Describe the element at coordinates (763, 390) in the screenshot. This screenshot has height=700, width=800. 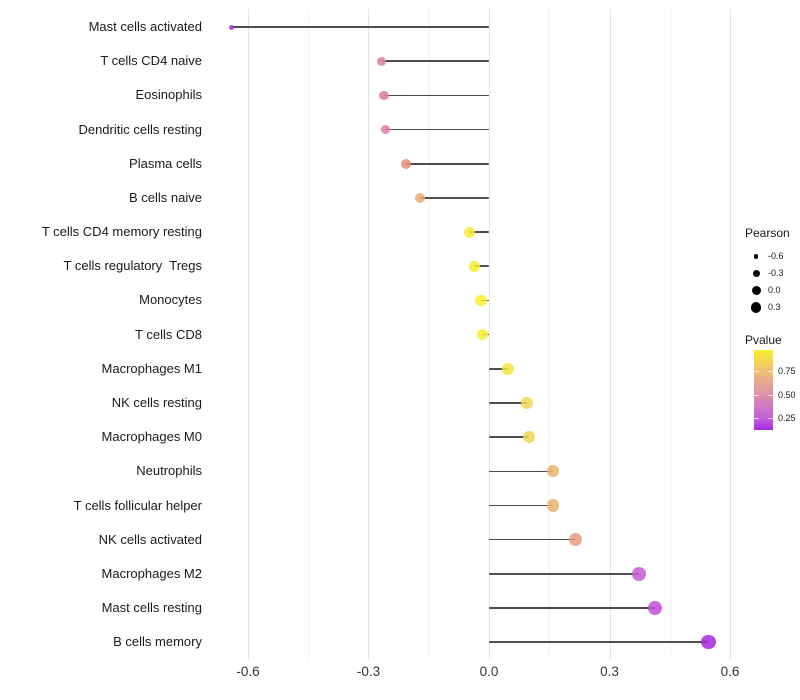
I see `pvalue-gradient-bar` at that location.